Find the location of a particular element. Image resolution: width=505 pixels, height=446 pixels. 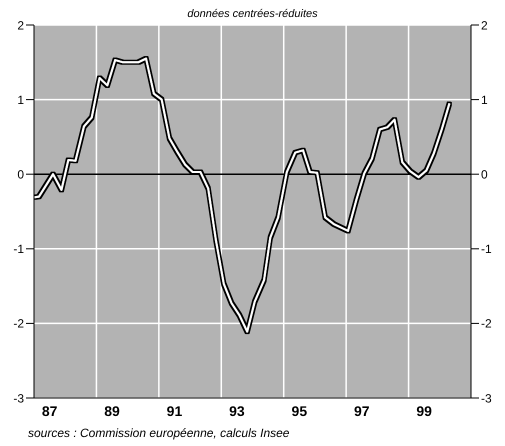

x-tick-label: 93 is located at coordinates (237, 410).